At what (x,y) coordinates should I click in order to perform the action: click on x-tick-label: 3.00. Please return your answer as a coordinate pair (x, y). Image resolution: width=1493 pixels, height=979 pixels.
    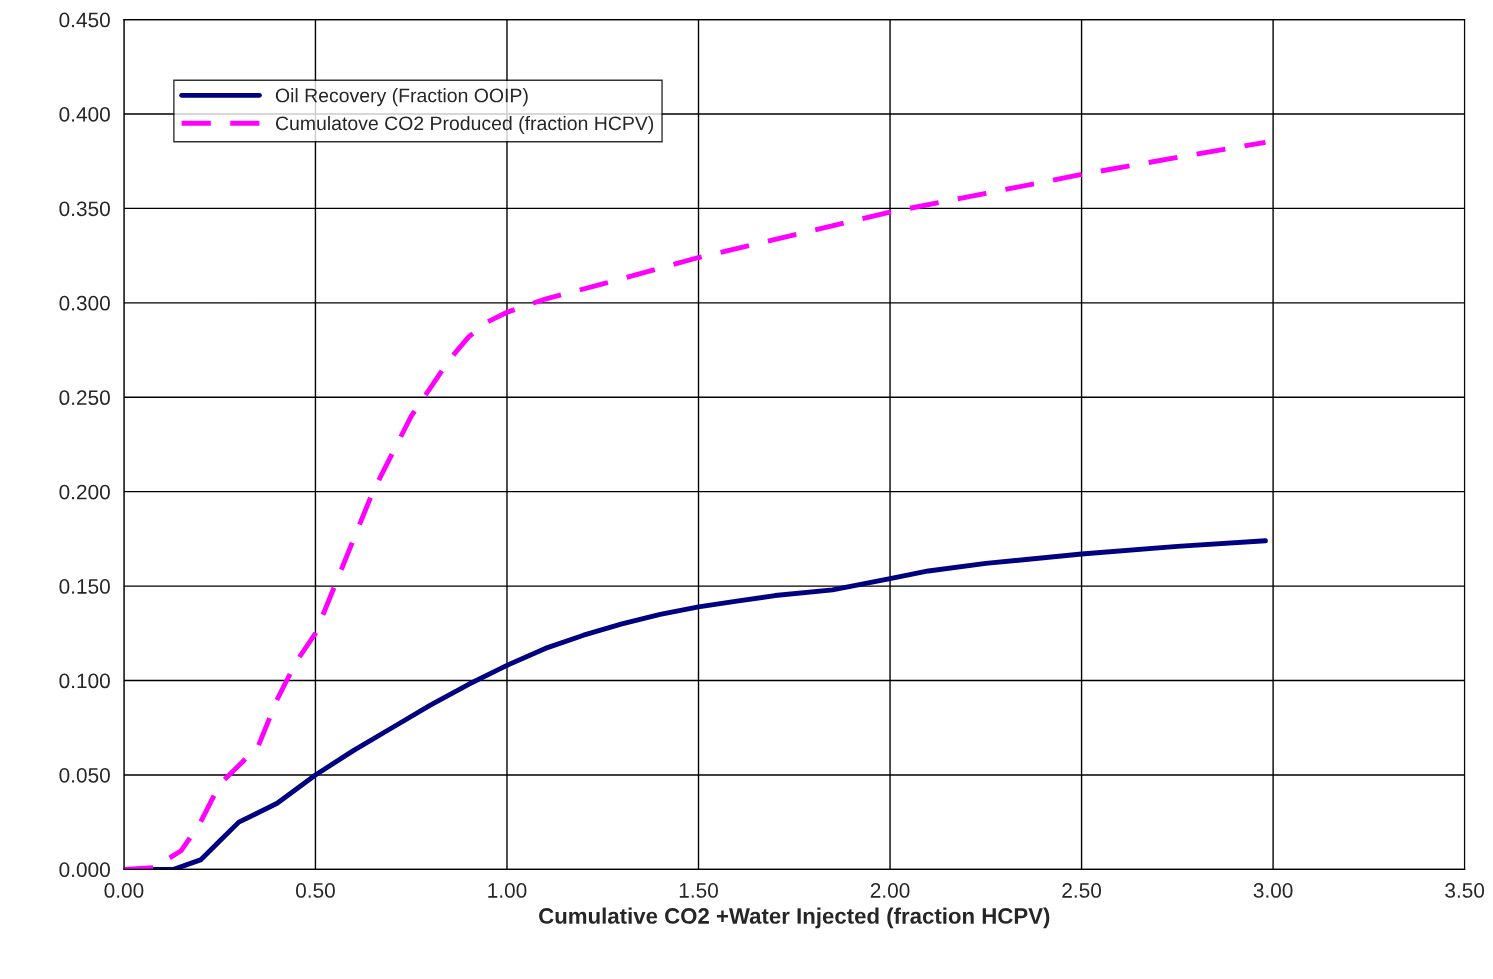
    Looking at the image, I should click on (1273, 890).